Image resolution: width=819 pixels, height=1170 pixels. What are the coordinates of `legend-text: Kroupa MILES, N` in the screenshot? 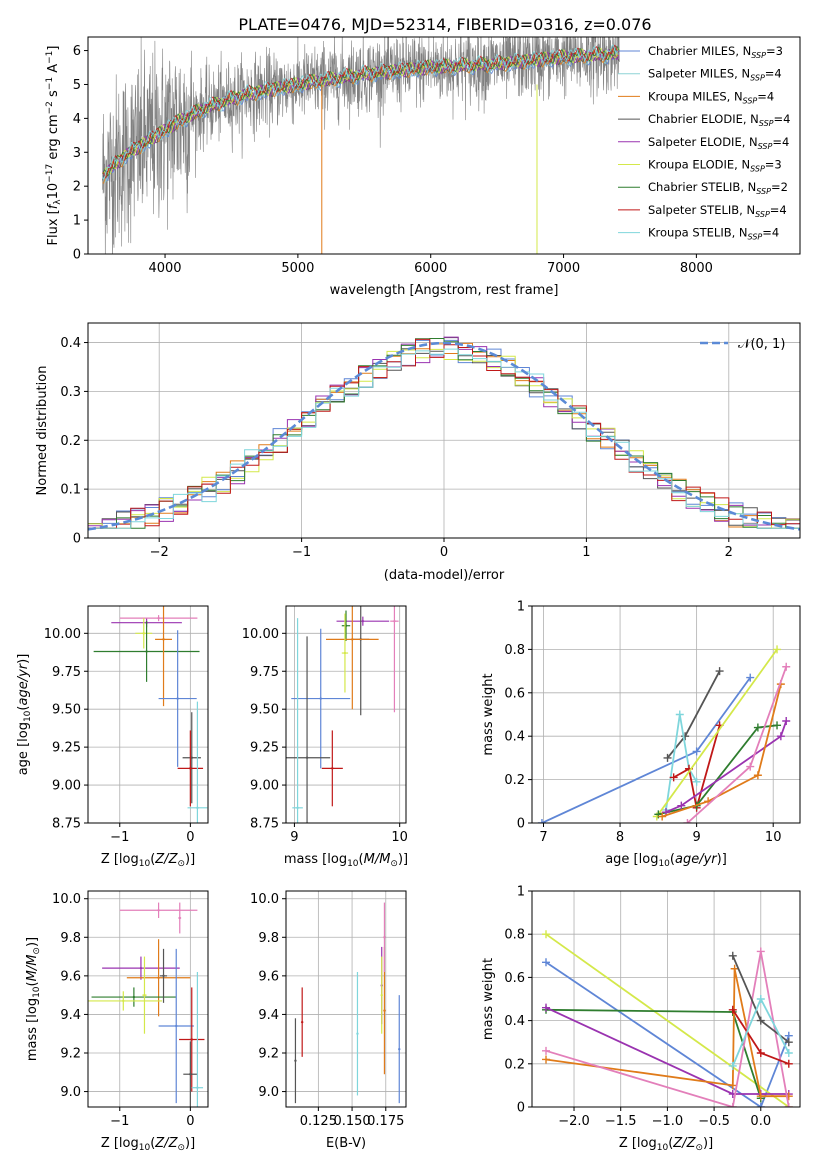 It's located at (695, 96).